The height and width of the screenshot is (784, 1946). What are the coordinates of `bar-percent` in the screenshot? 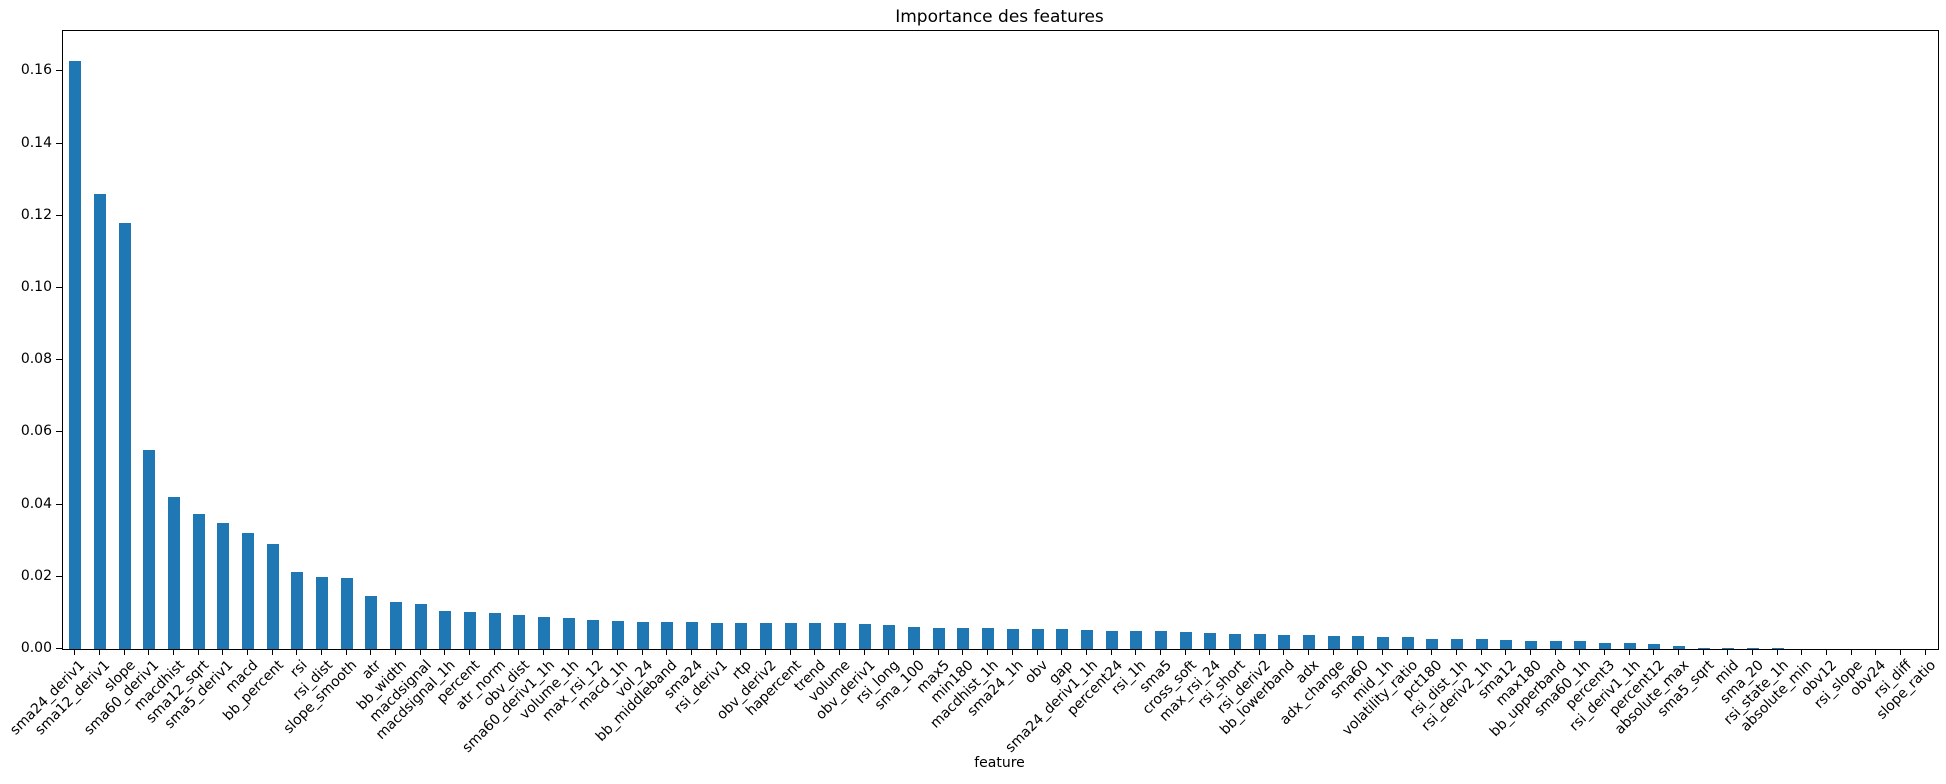 It's located at (470, 630).